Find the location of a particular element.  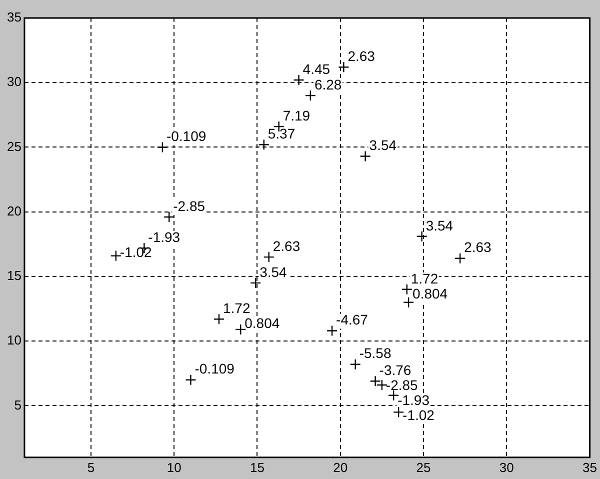

y-tick-label: 5 is located at coordinates (18, 404).